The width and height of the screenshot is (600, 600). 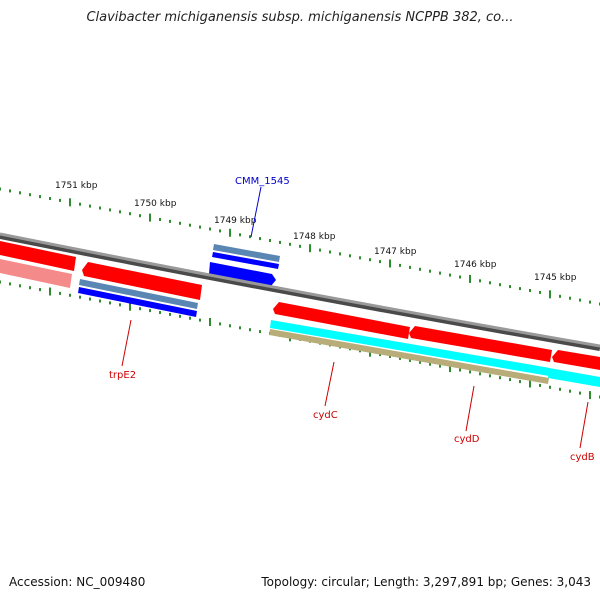 What do you see at coordinates (76, 186) in the screenshot?
I see `scale-label-1751: 1751 kbp` at bounding box center [76, 186].